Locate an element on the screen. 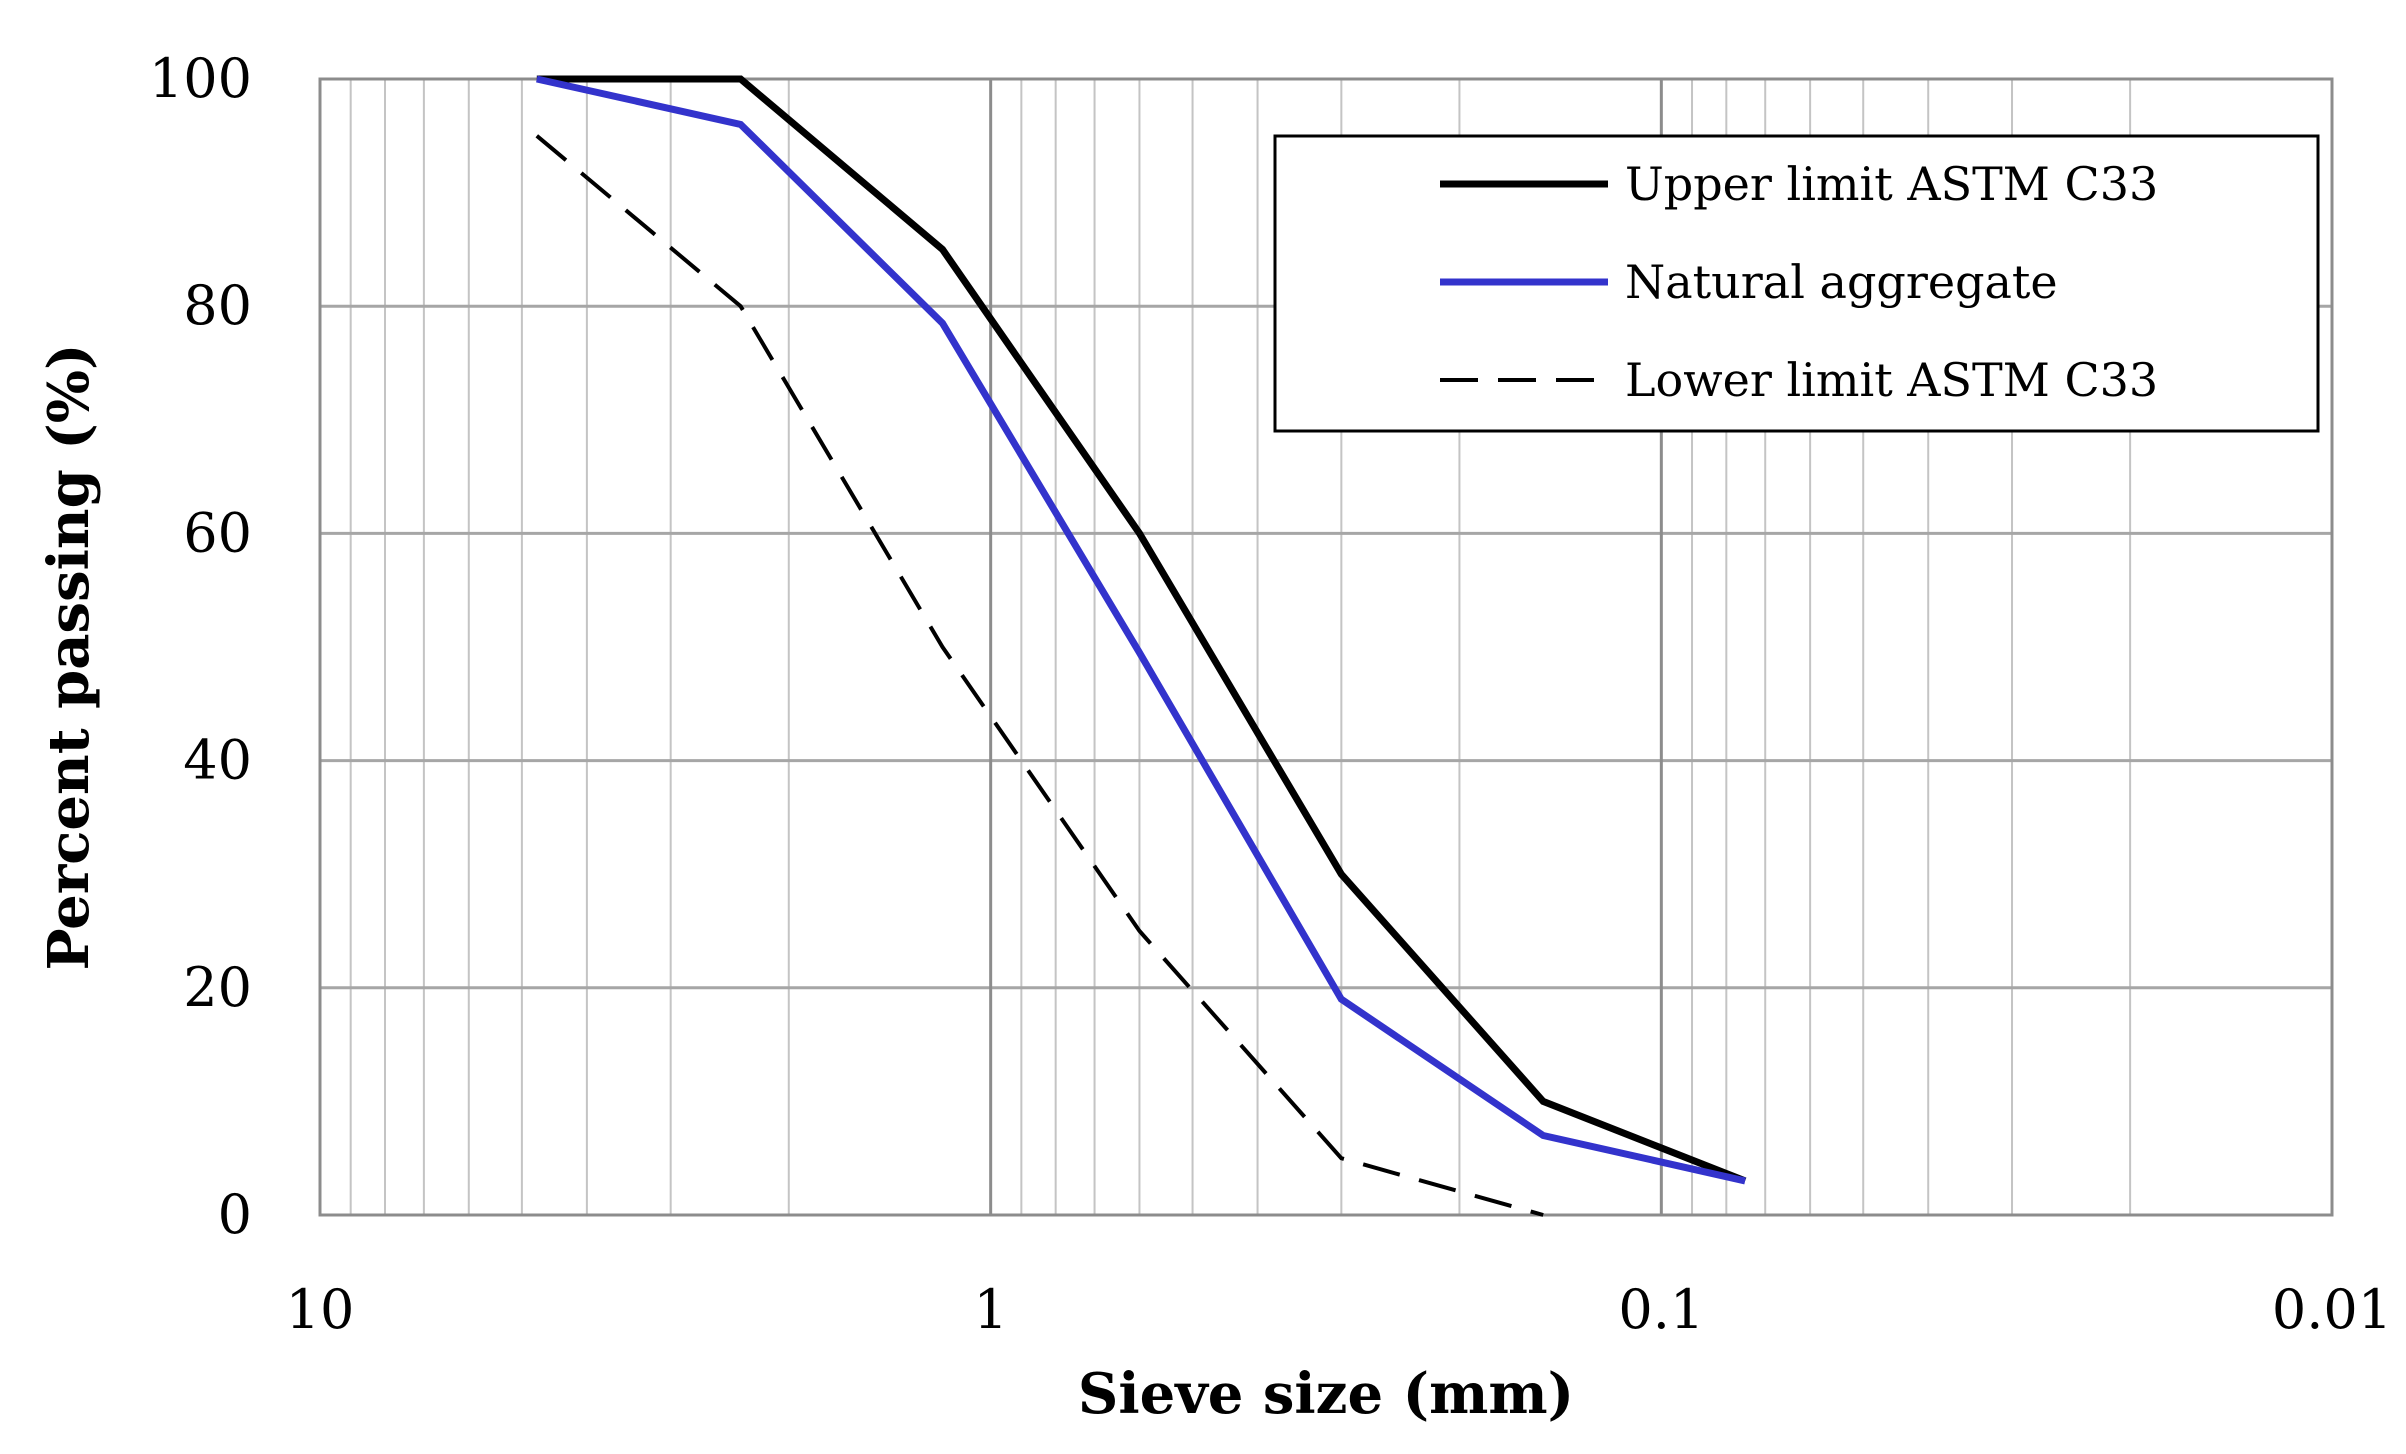 Image resolution: width=2406 pixels, height=1454 pixels. y-tick-label: 40 is located at coordinates (217, 760).